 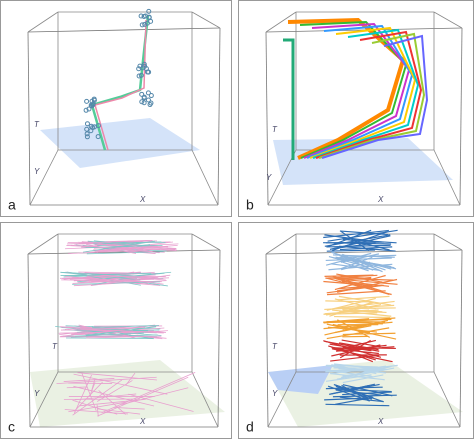 I want to click on panel-label: d, so click(x=250, y=427).